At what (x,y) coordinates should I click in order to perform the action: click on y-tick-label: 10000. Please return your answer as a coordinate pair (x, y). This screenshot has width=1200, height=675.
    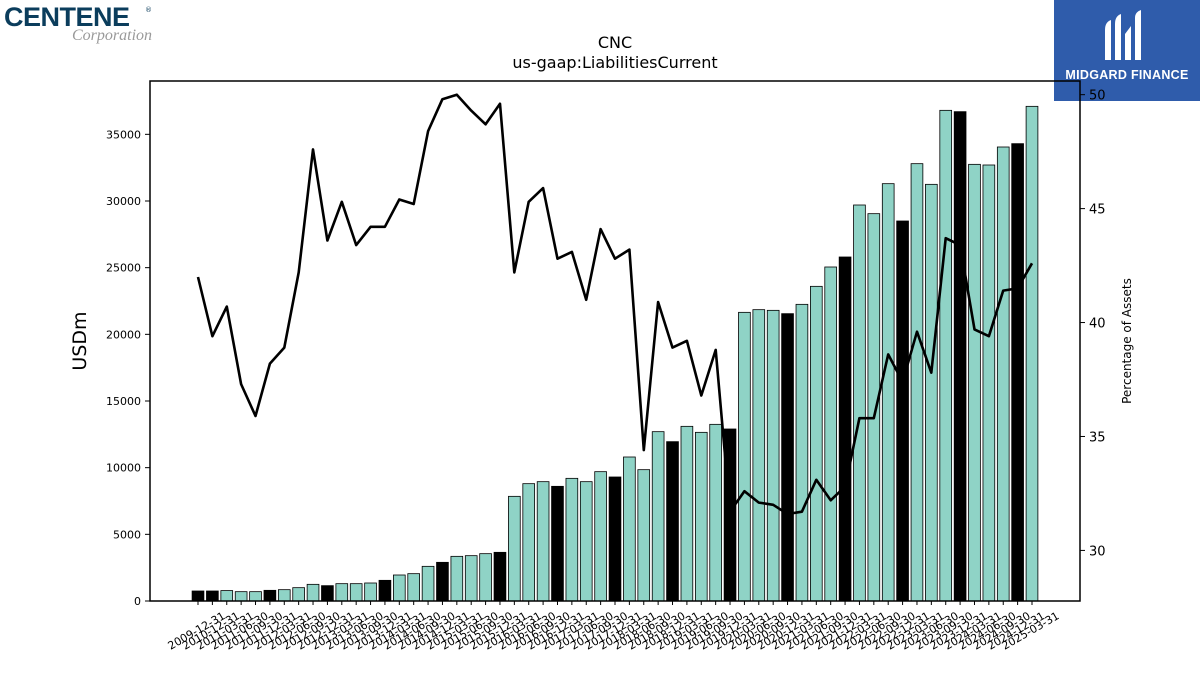
    Looking at the image, I should click on (123, 468).